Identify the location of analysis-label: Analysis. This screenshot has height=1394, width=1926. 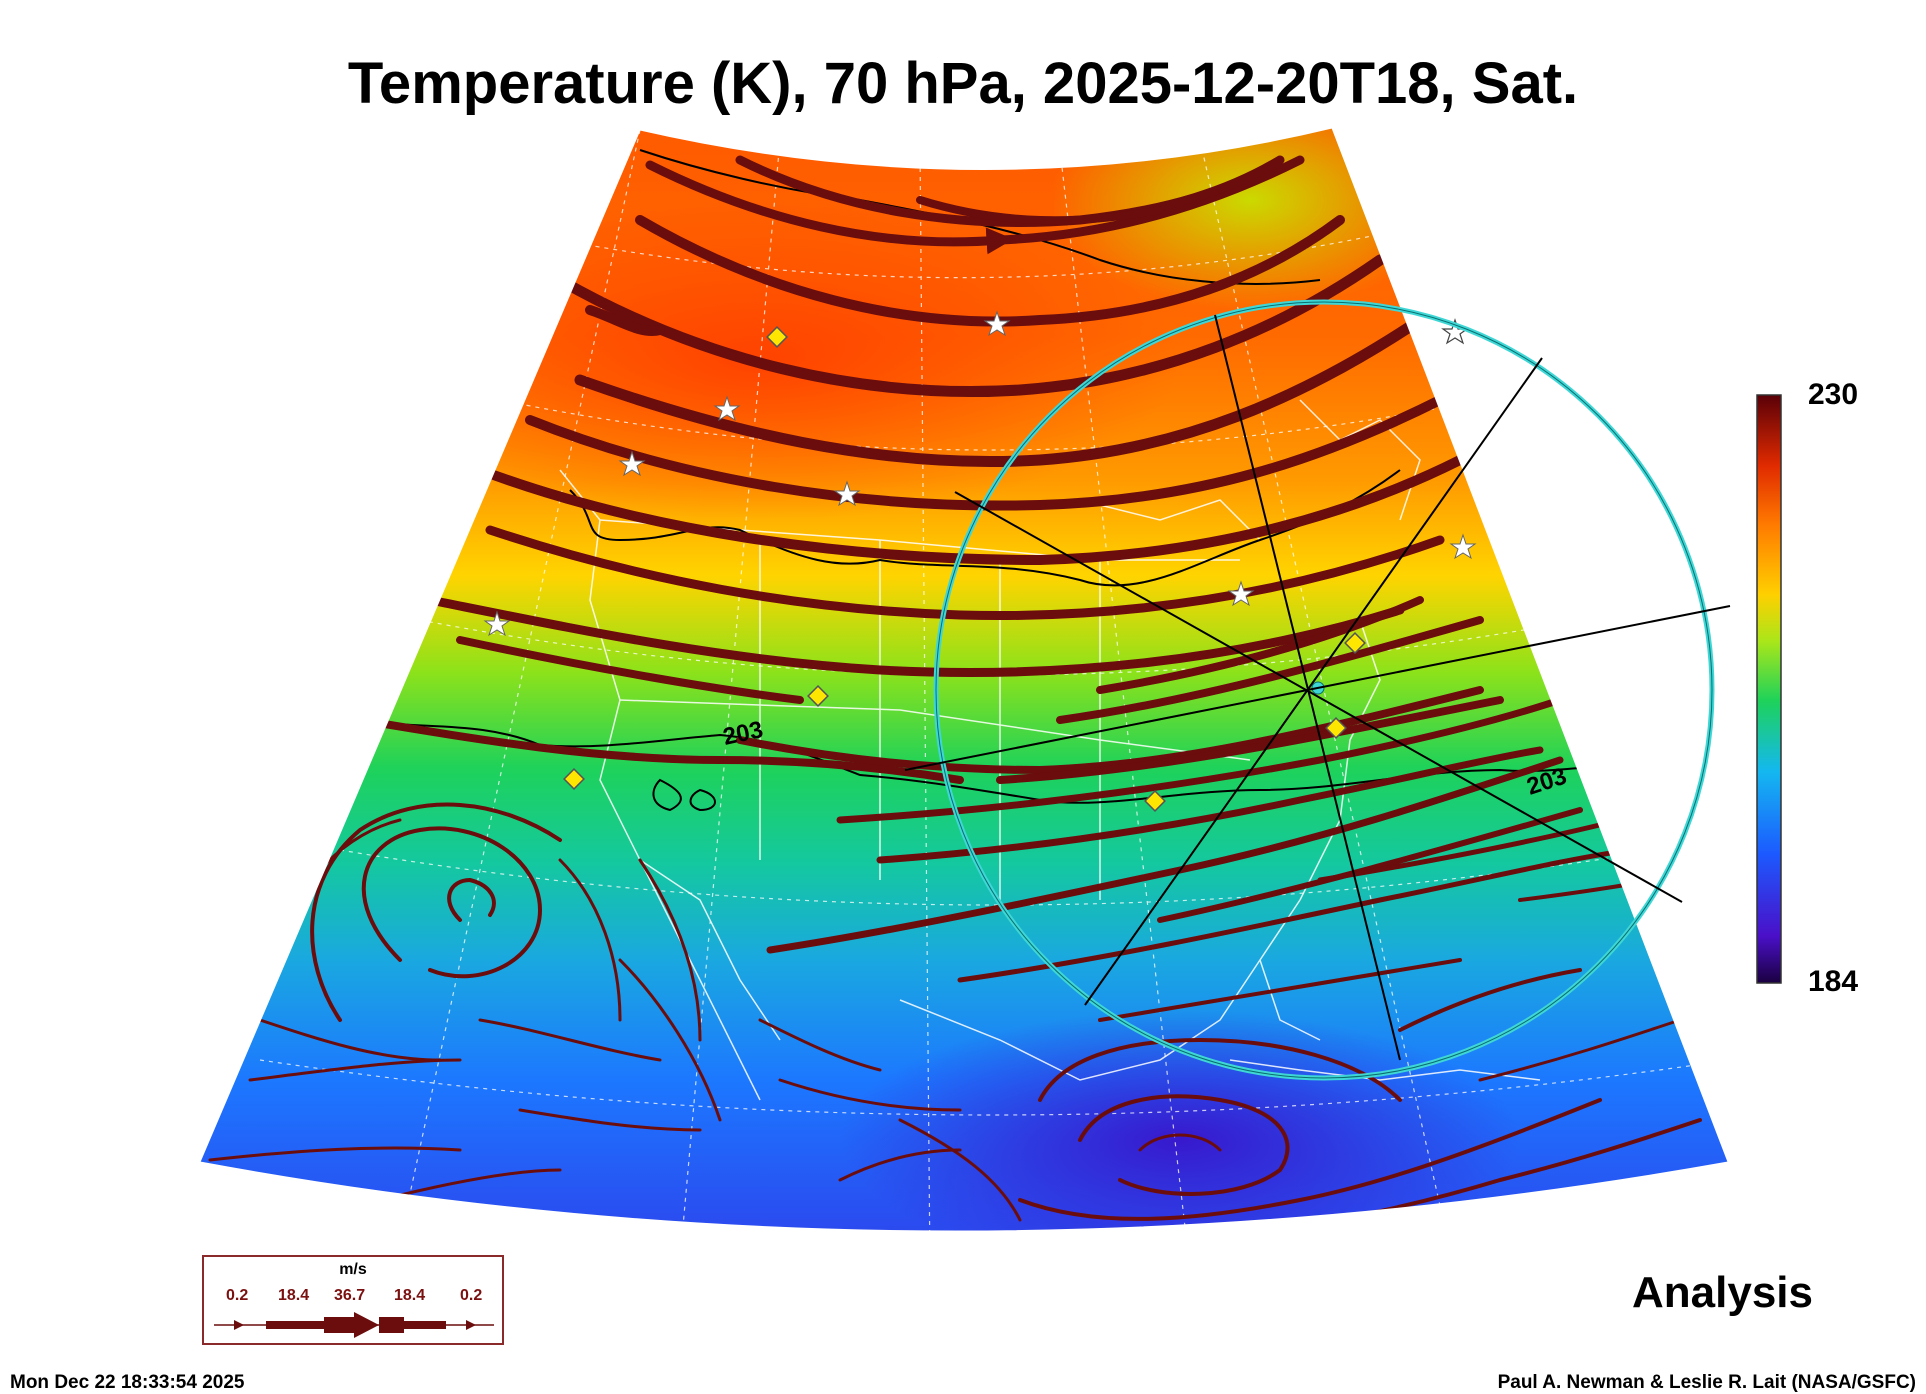
(1722, 1292).